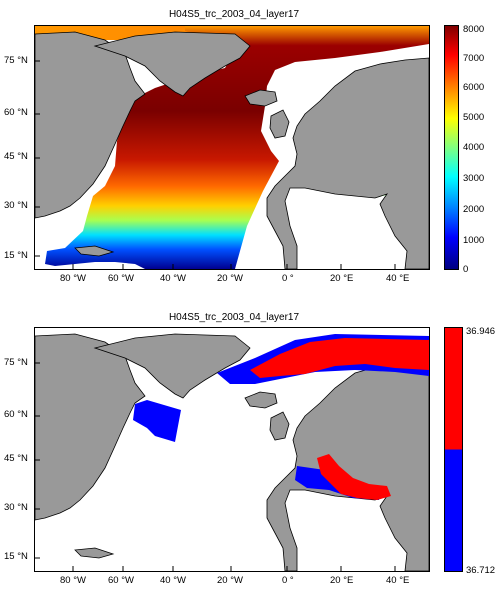 The height and width of the screenshot is (600, 500). What do you see at coordinates (16, 556) in the screenshot?
I see `panel2-ytick-15n: 15 °N` at bounding box center [16, 556].